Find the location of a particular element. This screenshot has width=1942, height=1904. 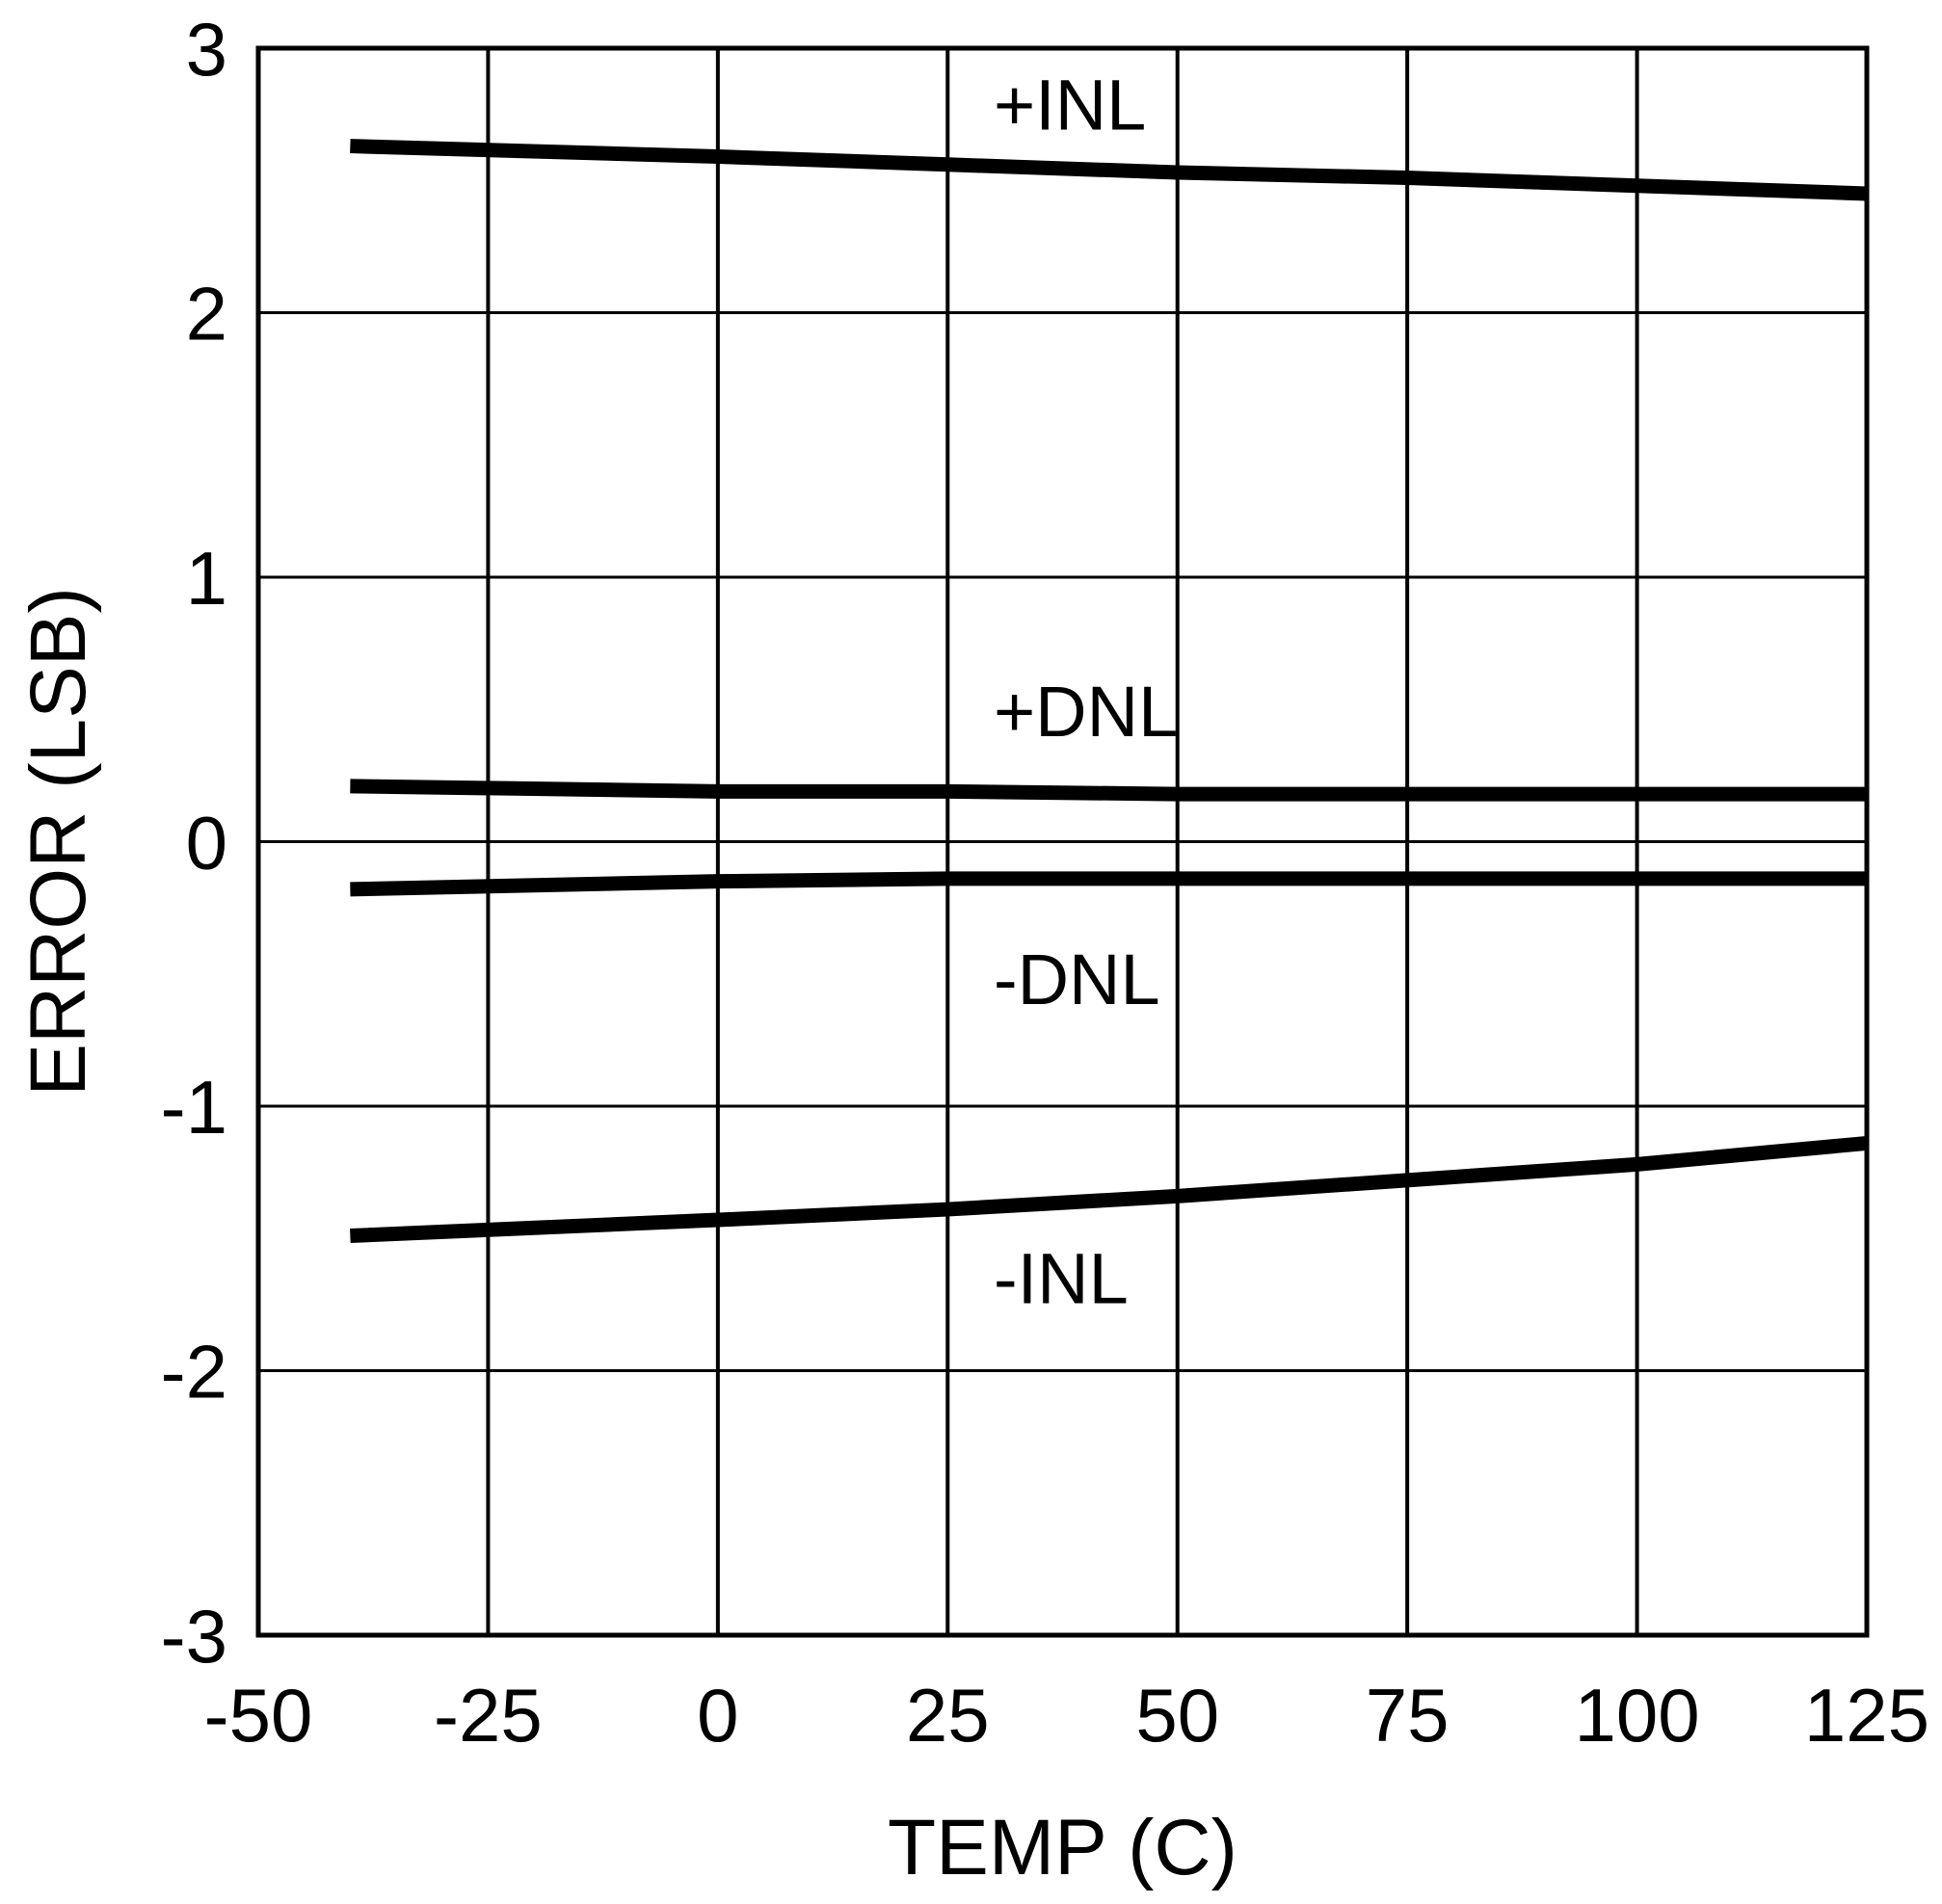

y-tick-label: -2 is located at coordinates (194, 1373).